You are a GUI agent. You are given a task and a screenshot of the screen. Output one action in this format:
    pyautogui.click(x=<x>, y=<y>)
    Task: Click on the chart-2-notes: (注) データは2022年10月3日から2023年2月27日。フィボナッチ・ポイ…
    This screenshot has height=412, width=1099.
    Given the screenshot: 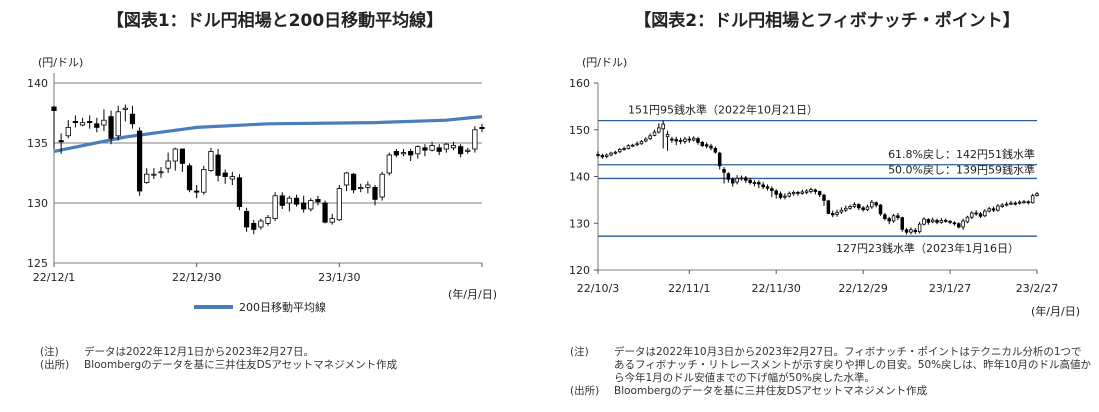 What is the action you would take?
    pyautogui.click(x=830, y=372)
    